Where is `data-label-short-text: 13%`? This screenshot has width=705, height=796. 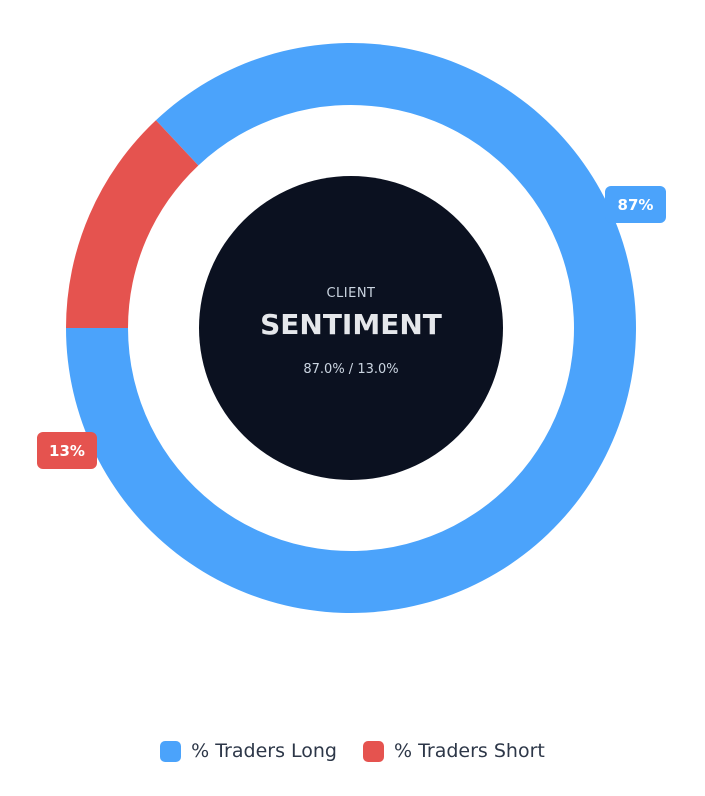
data-label-short-text: 13% is located at coordinates (67, 451).